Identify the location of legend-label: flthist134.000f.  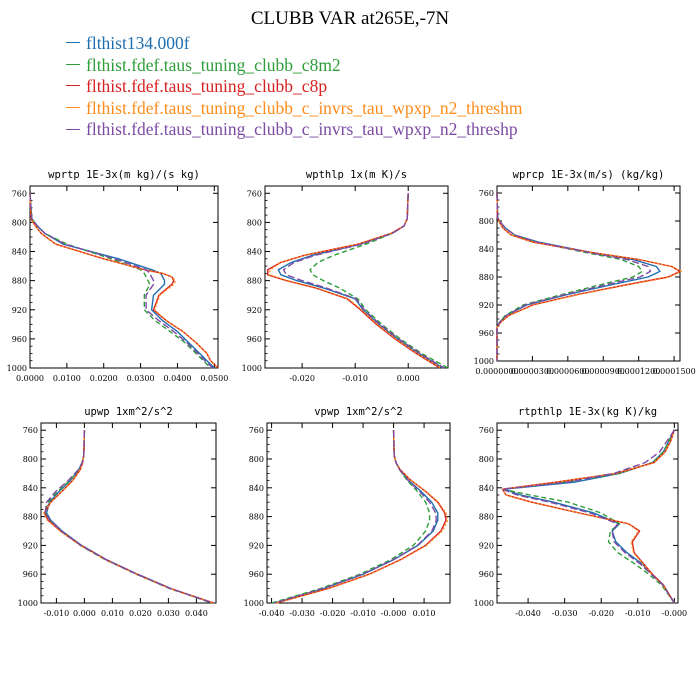
(138, 43).